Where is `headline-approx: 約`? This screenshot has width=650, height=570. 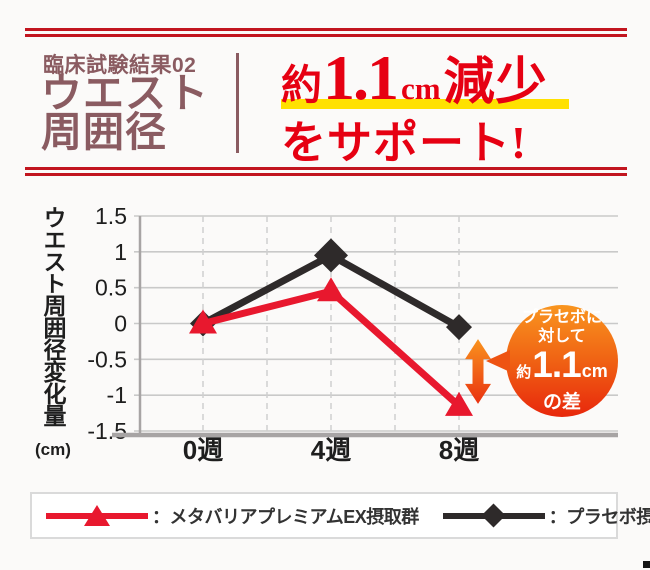 headline-approx: 約 is located at coordinates (301, 85).